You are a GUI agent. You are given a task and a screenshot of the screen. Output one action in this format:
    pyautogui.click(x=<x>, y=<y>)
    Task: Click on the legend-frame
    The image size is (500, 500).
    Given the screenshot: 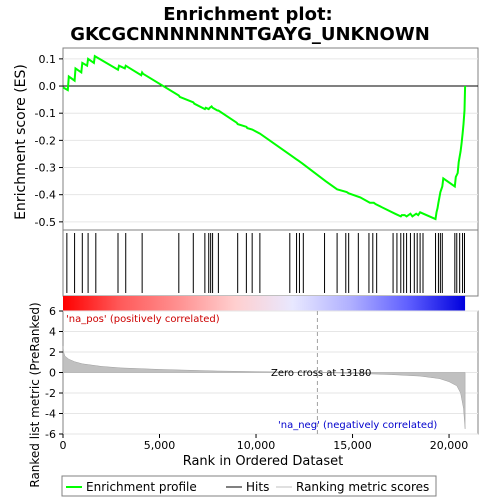 What is the action you would take?
    pyautogui.click(x=249, y=486)
    